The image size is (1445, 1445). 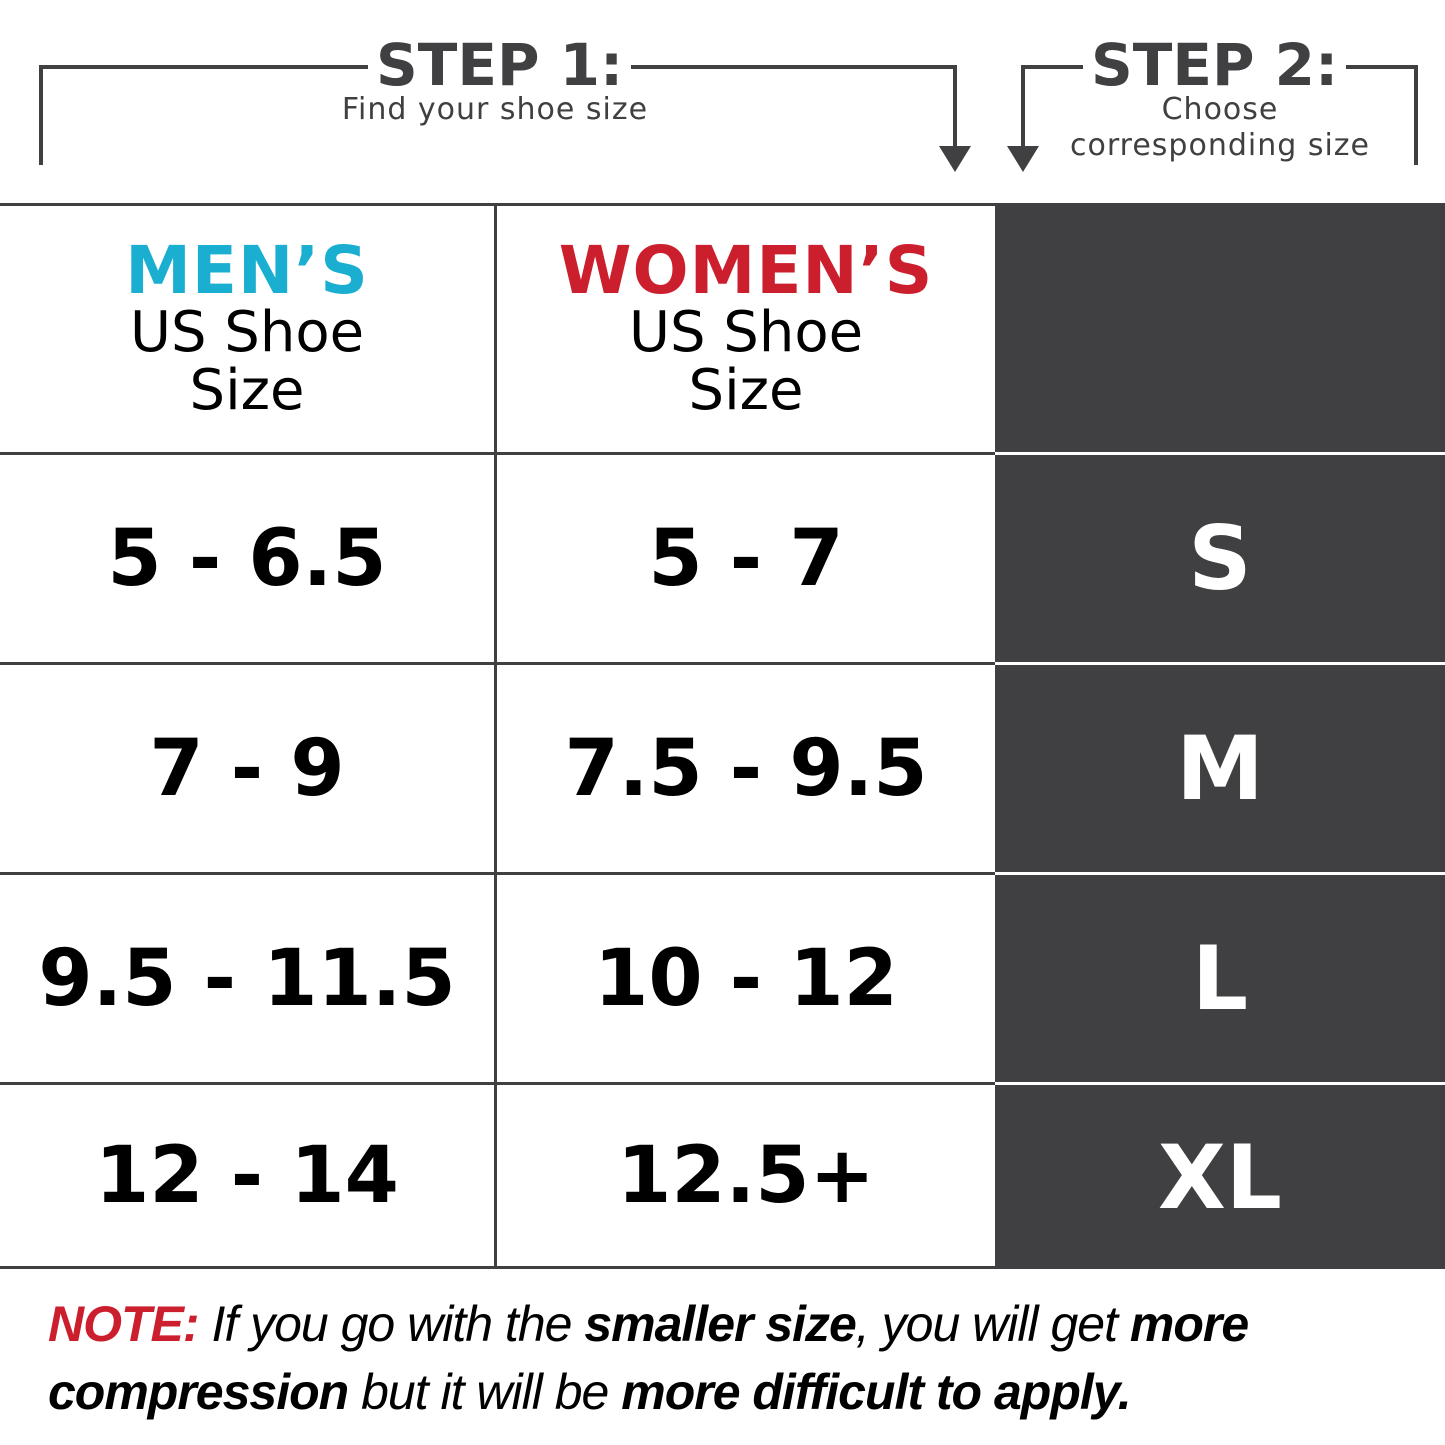 What do you see at coordinates (485, 1392) in the screenshot?
I see `note-text: but it will be` at bounding box center [485, 1392].